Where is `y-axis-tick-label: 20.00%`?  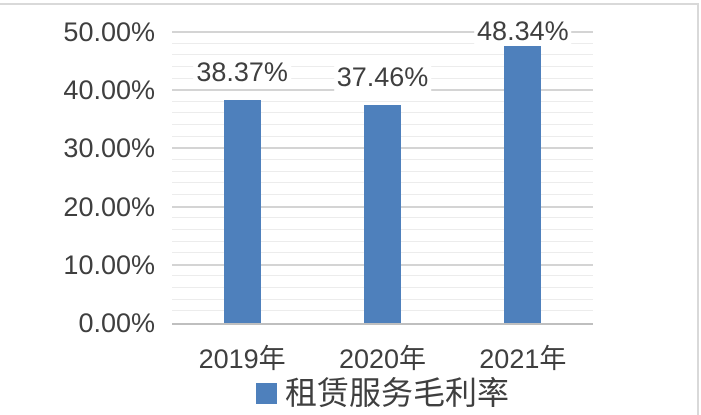 y-axis-tick-label: 20.00% is located at coordinates (109, 206).